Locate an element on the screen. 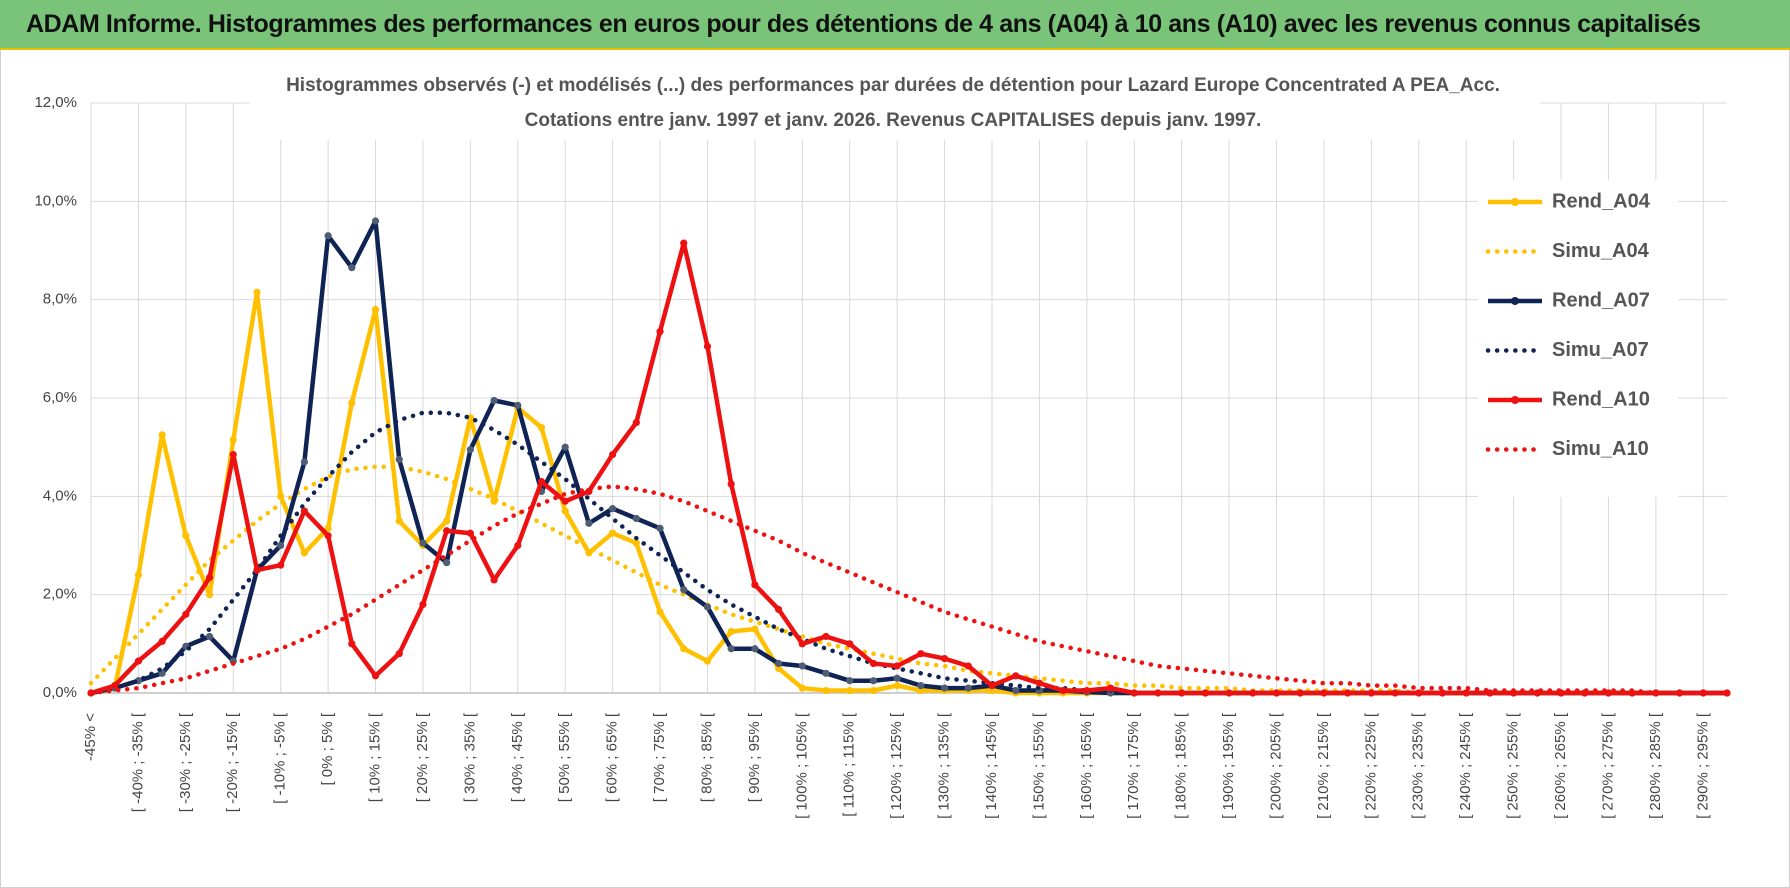 The width and height of the screenshot is (1790, 888). legend-label: Simu_A04 is located at coordinates (1601, 251).